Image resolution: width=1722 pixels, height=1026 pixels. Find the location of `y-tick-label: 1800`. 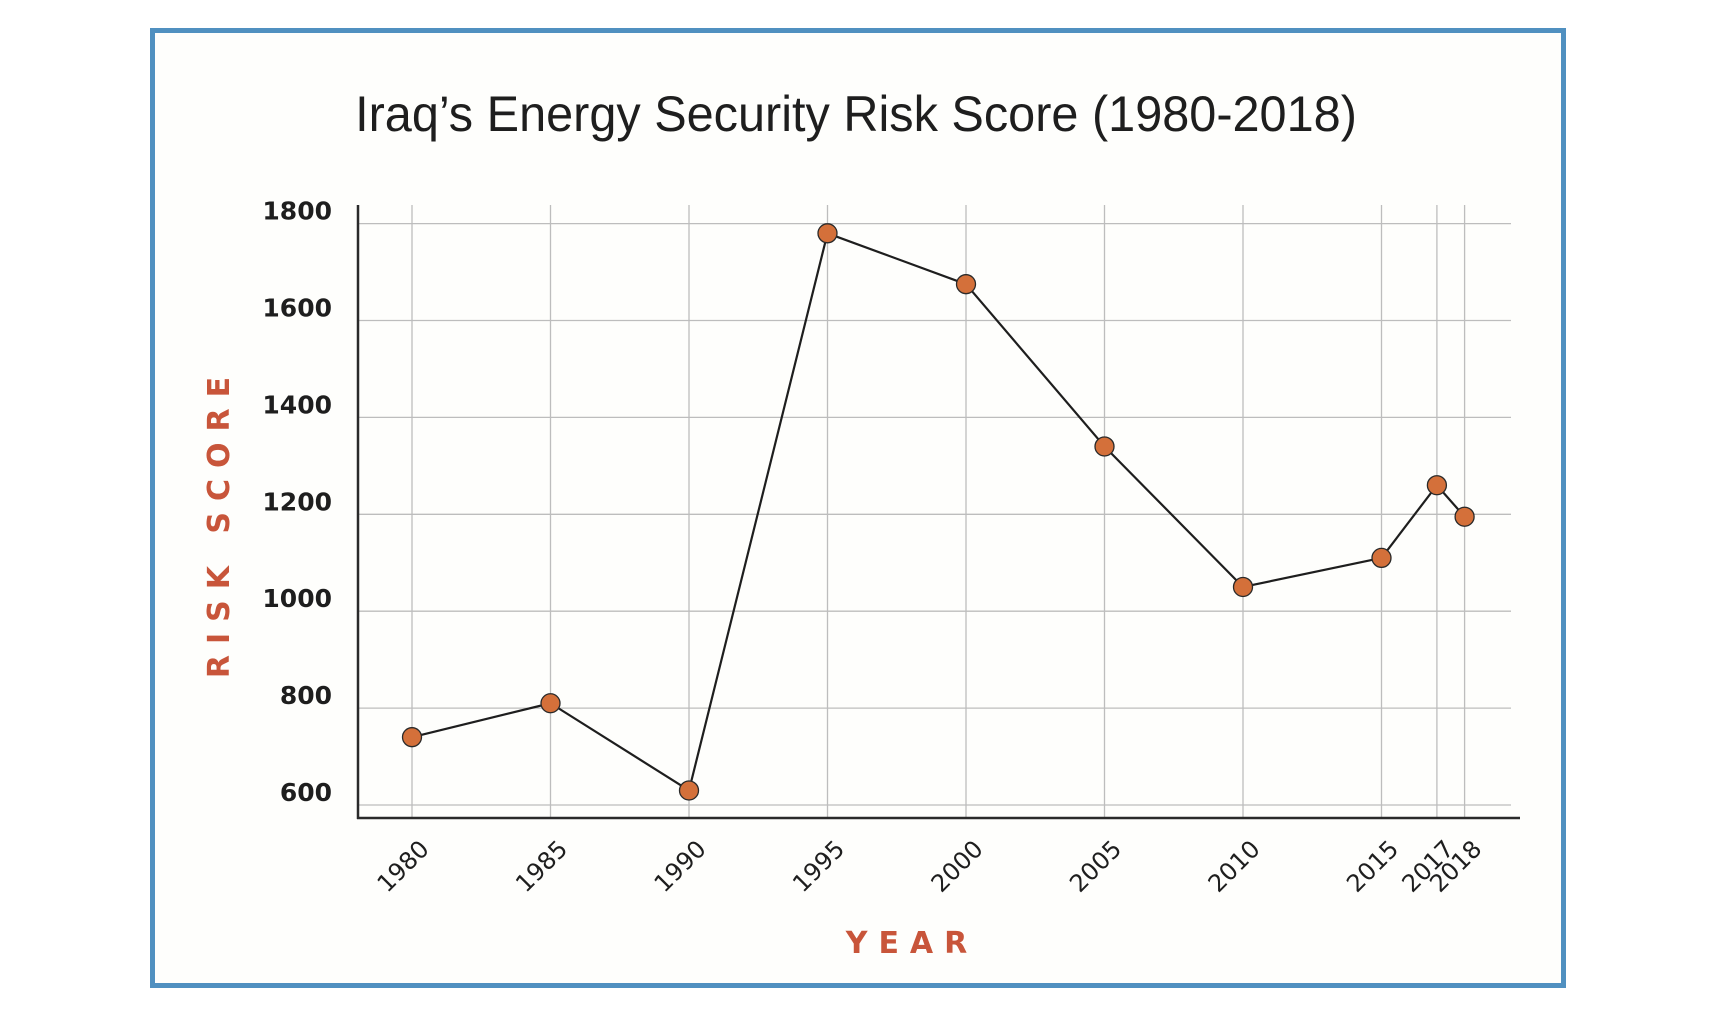

y-tick-label: 1800 is located at coordinates (297, 211).